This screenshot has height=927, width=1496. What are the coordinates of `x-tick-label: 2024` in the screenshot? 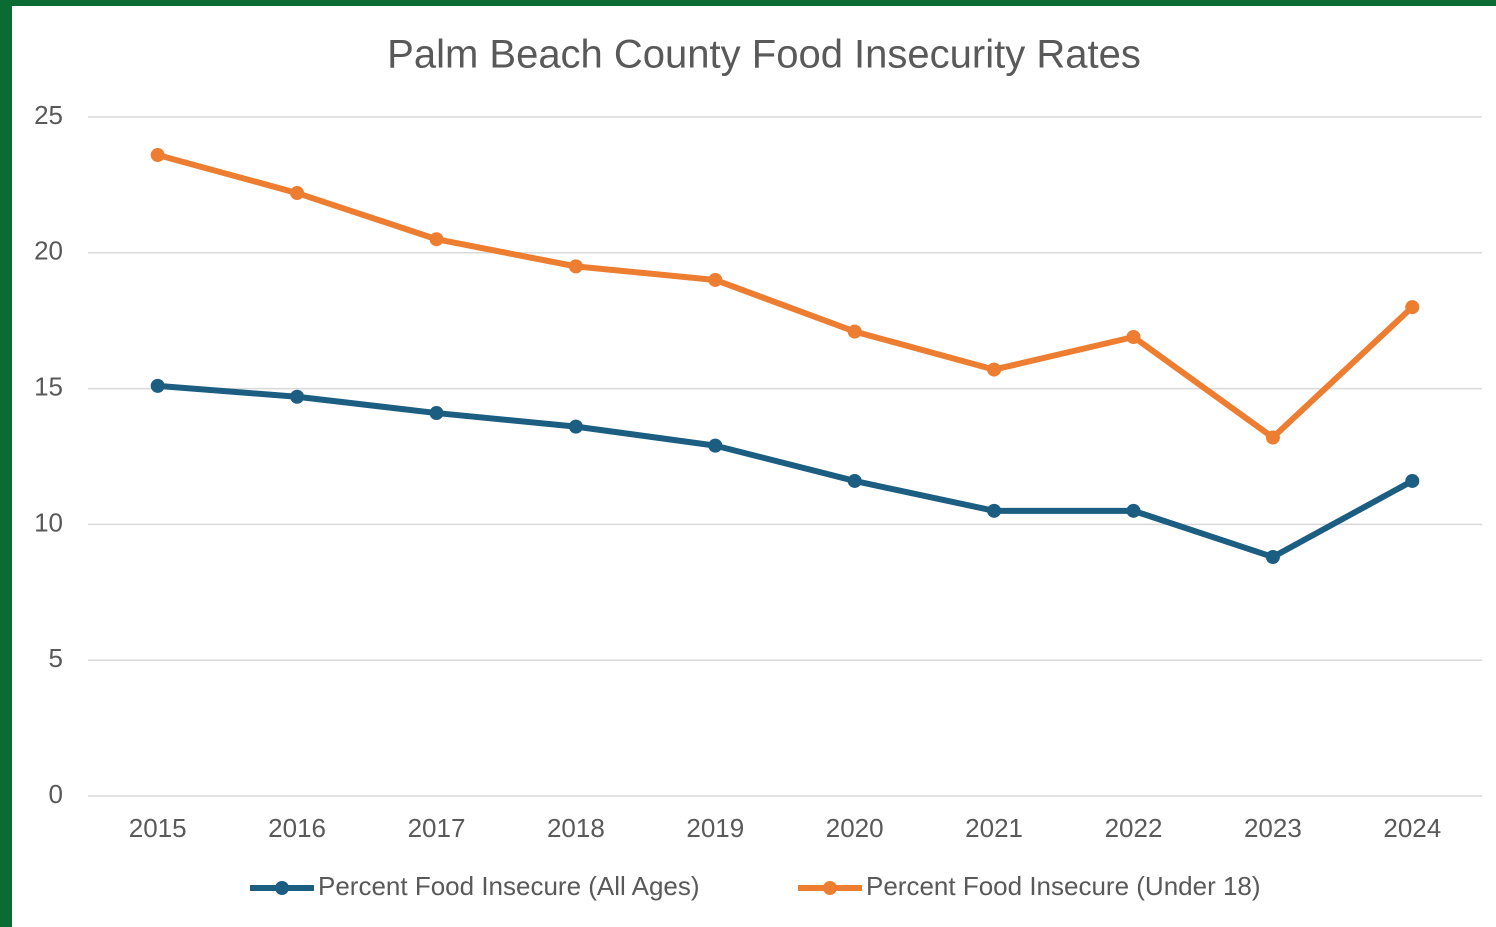 It's located at (1412, 828).